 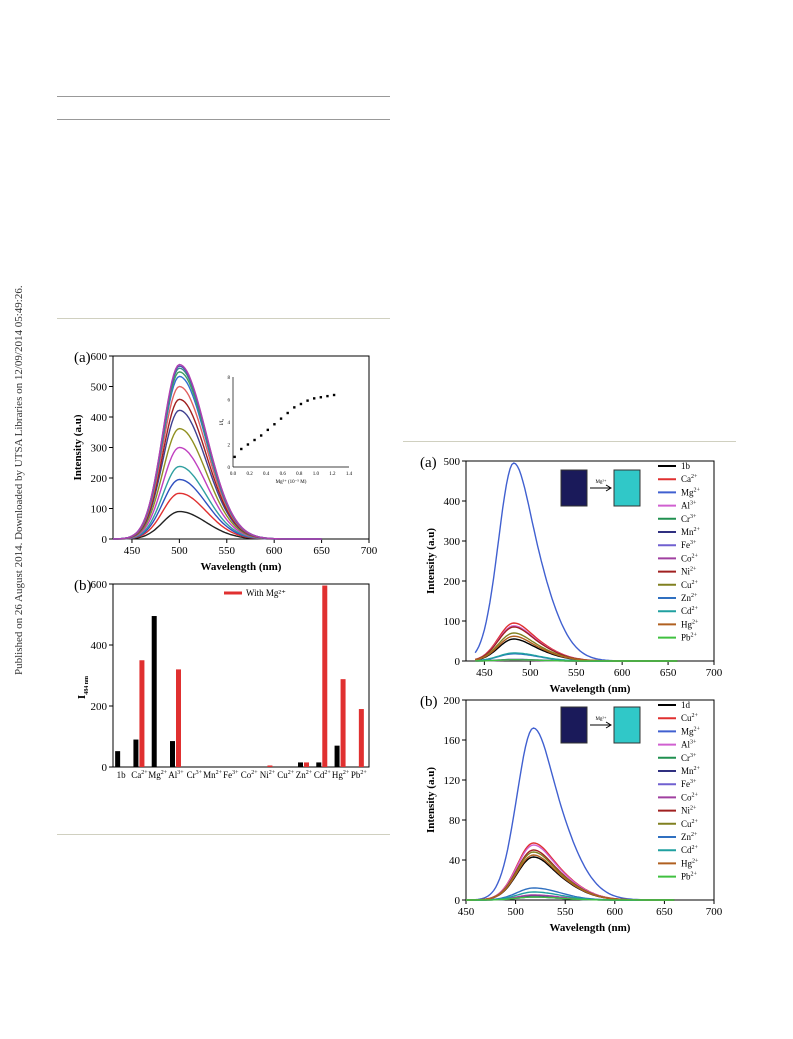 I want to click on category-label: Fe3+, so click(x=231, y=775).